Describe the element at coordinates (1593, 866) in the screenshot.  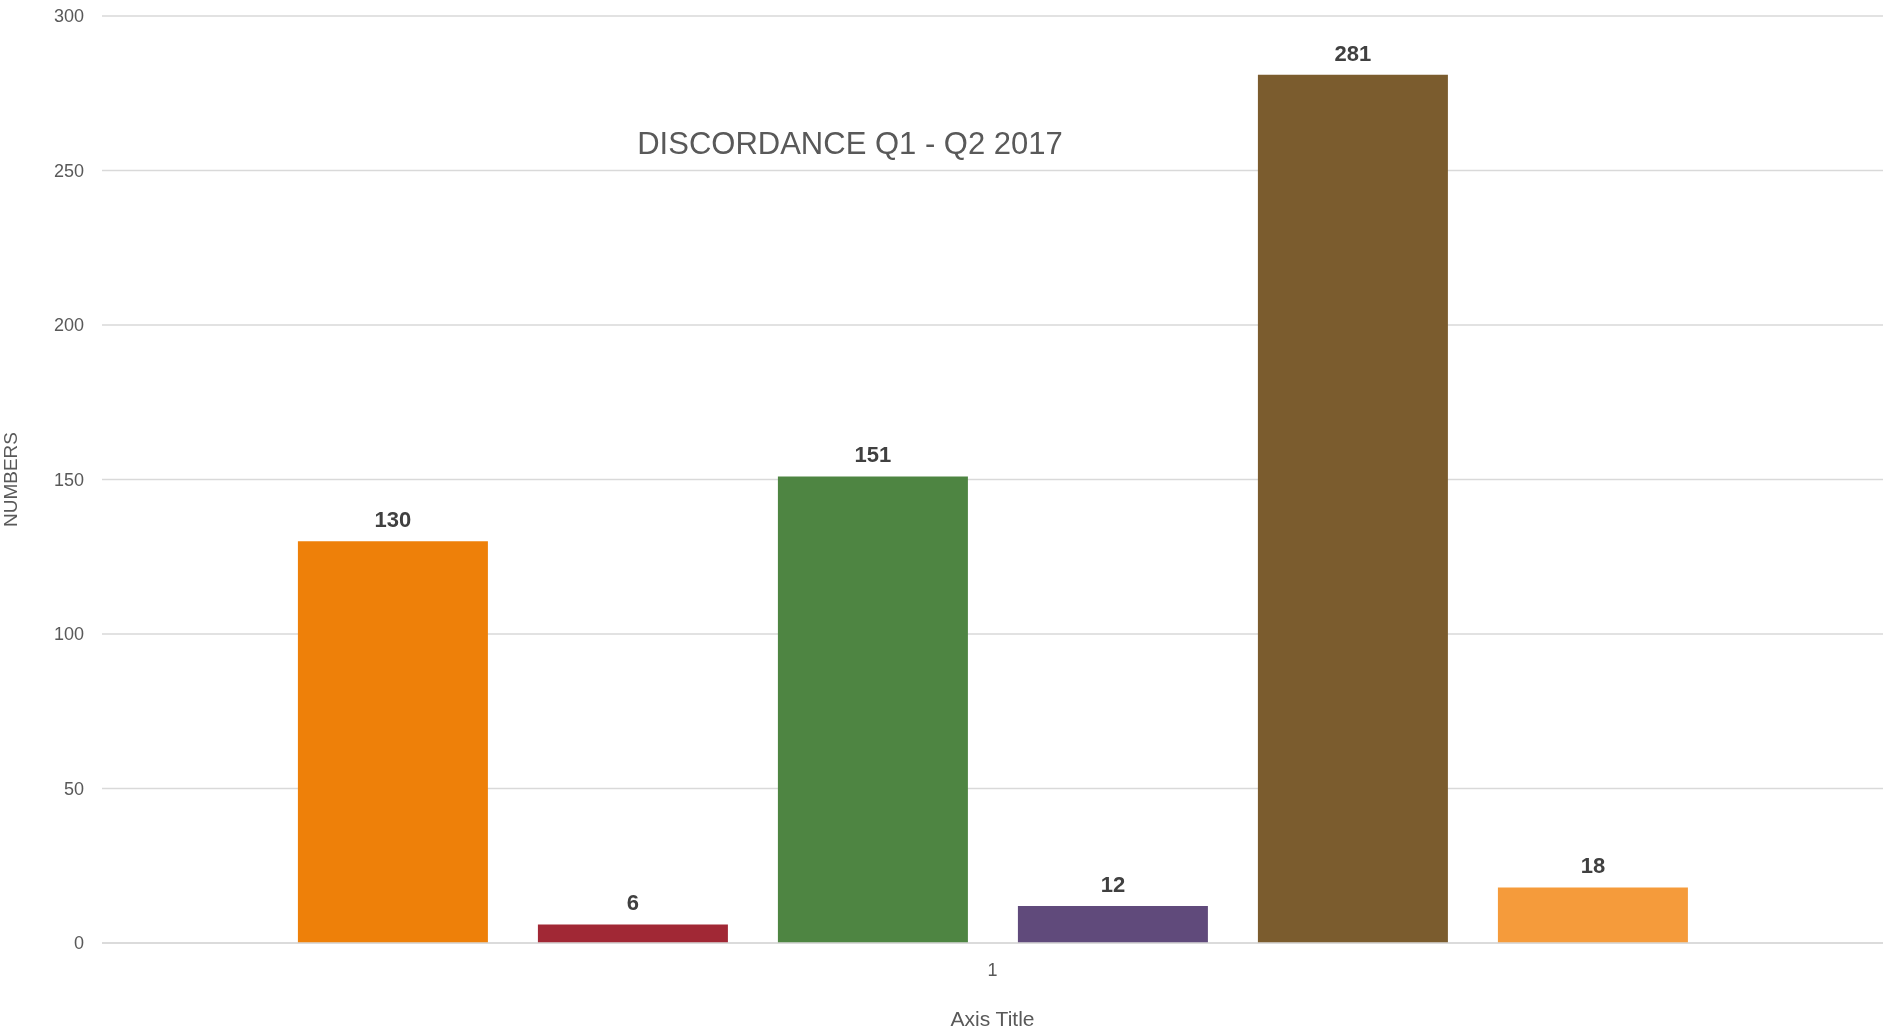
I see `data-label: 18` at that location.